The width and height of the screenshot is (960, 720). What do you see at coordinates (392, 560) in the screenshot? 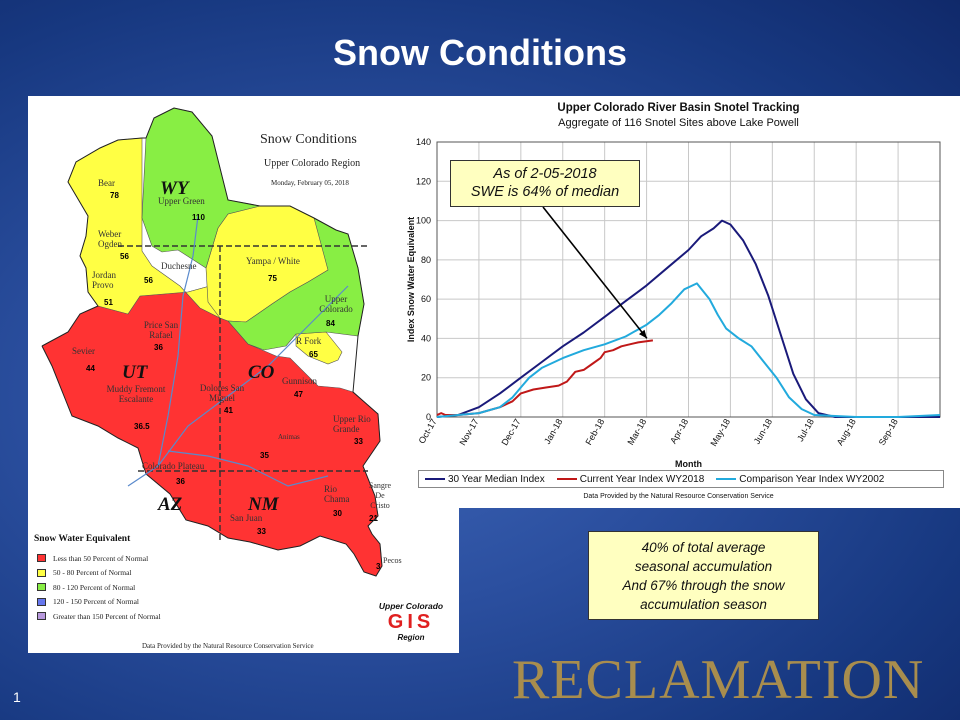
I see `basin-label: Pecos` at bounding box center [392, 560].